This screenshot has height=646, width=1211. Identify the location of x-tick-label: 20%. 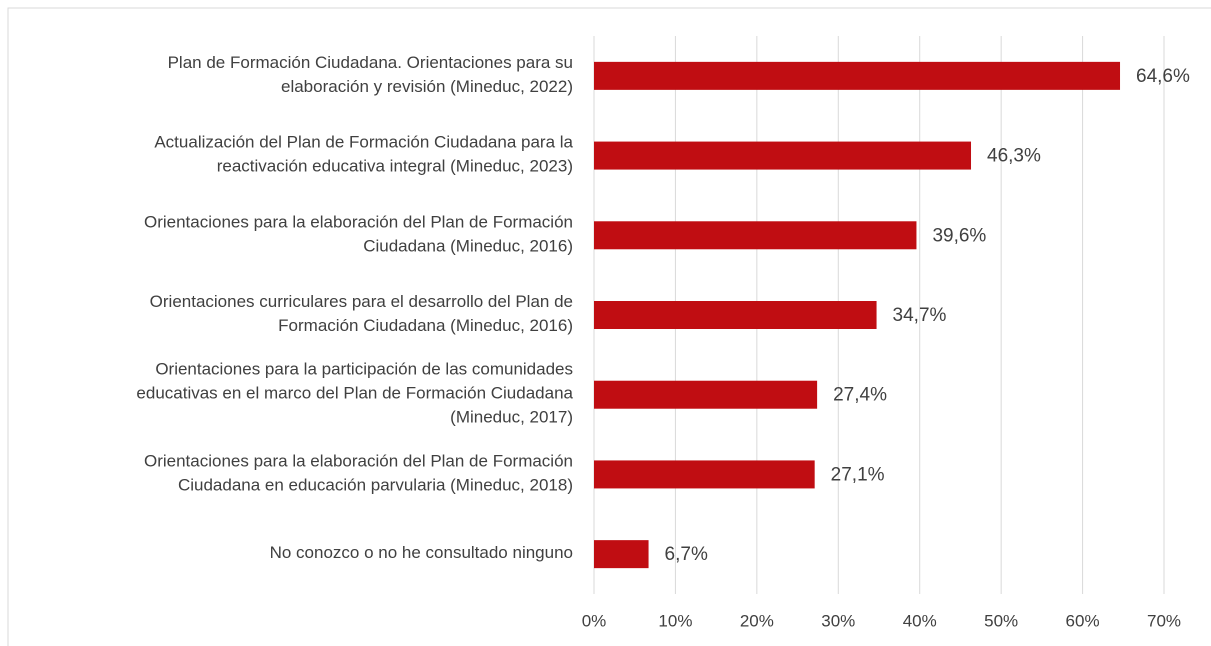
(757, 620).